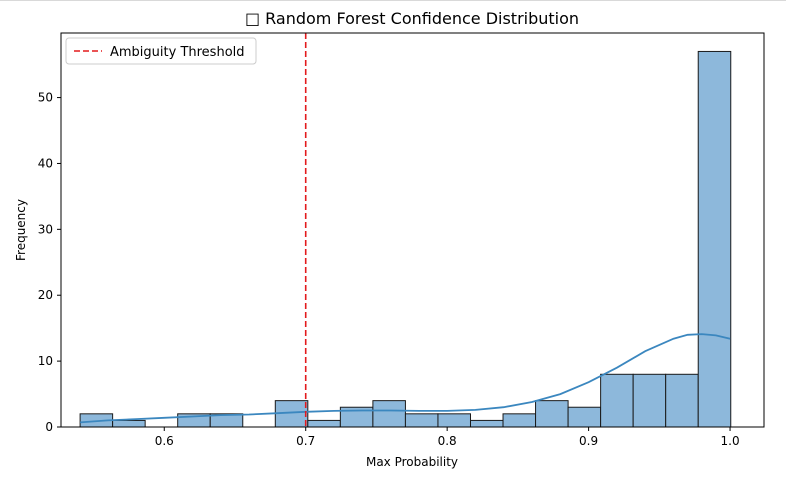 Image resolution: width=786 pixels, height=479 pixels. What do you see at coordinates (49, 427) in the screenshot?
I see `y-tick-label-0: 0` at bounding box center [49, 427].